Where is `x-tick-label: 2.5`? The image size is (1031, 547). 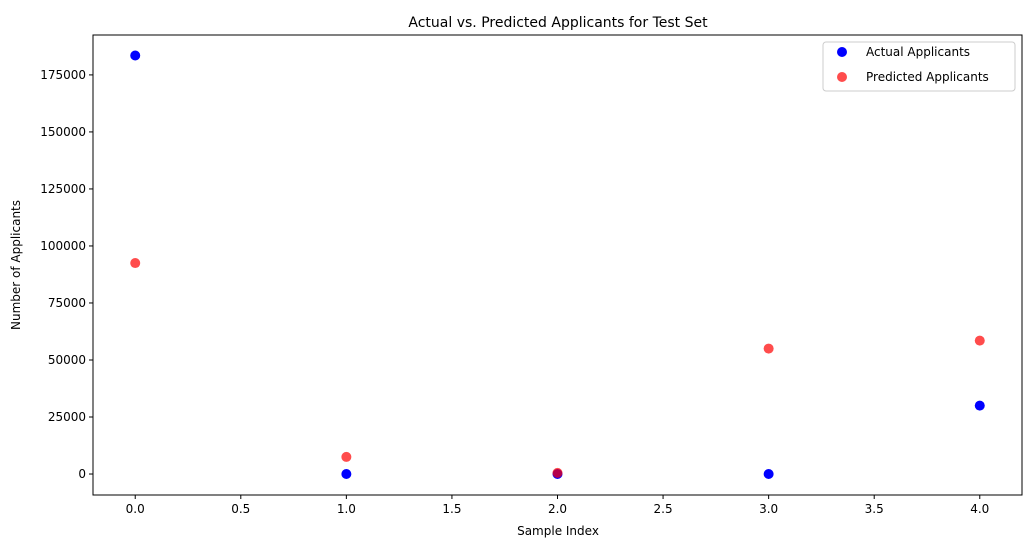
x-tick-label: 2.5 is located at coordinates (663, 509).